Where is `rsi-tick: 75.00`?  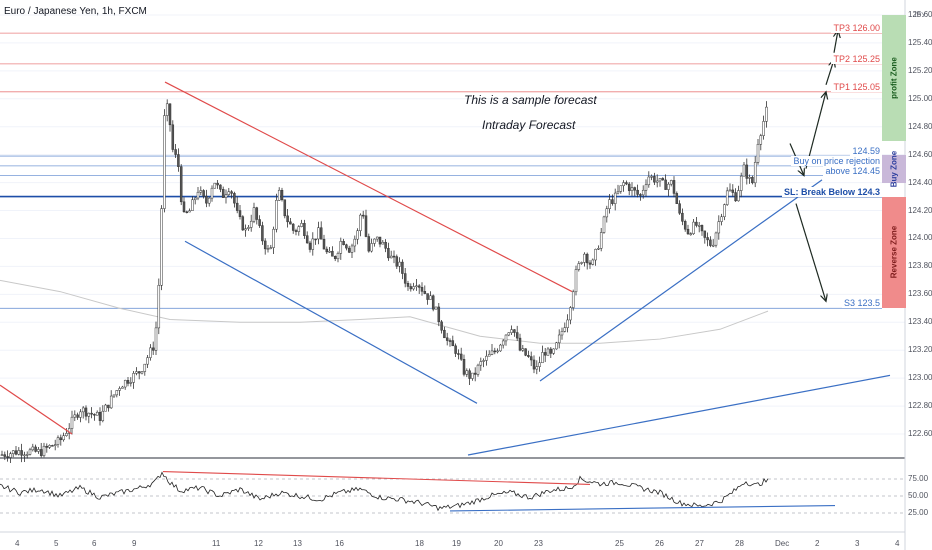 rsi-tick: 75.00 is located at coordinates (918, 478).